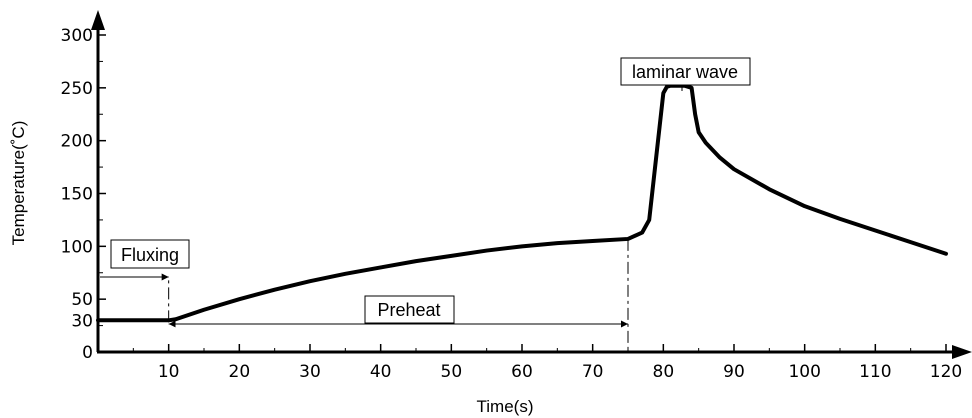  Describe the element at coordinates (875, 372) in the screenshot. I see `x-tick-label: 110` at that location.